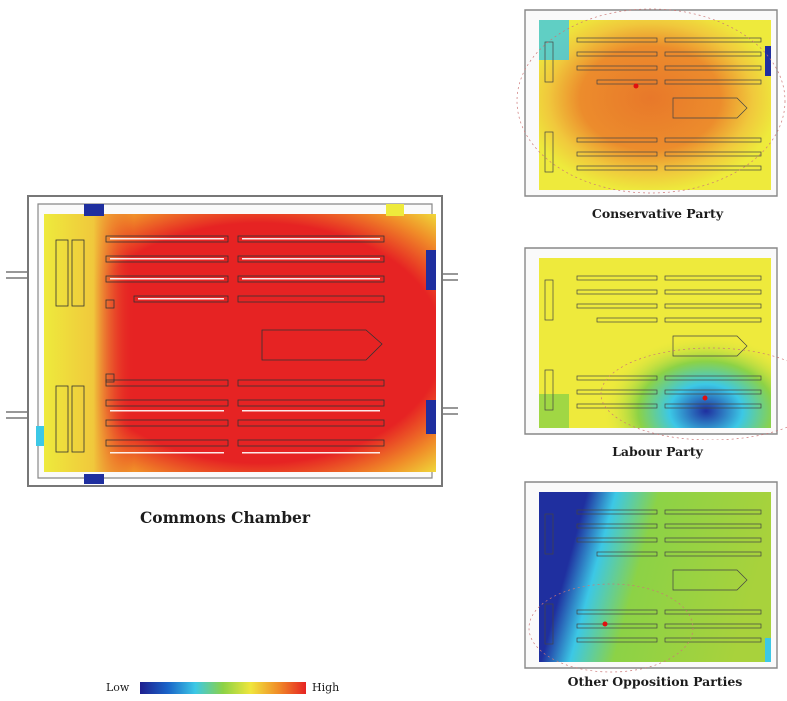  What do you see at coordinates (118, 687) in the screenshot?
I see `legend-low-label: Low` at bounding box center [118, 687].